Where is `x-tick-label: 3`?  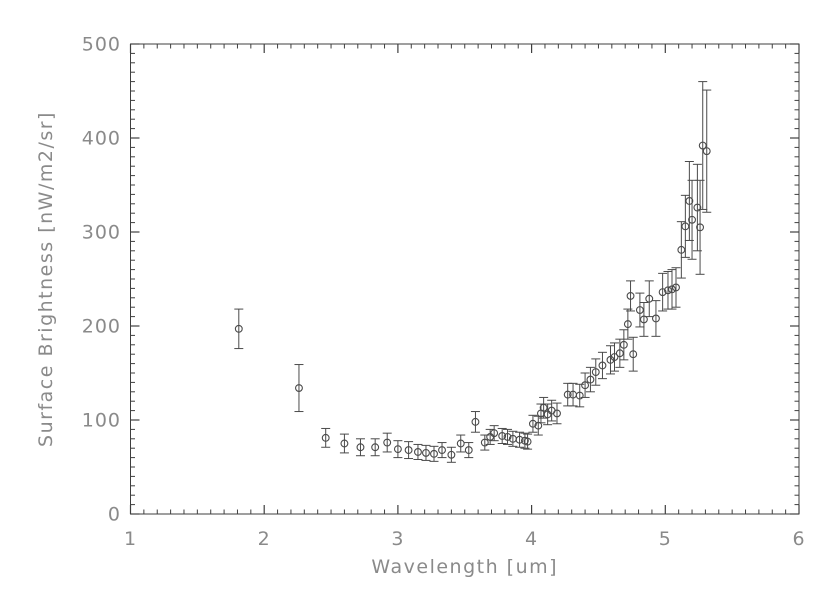 x-tick-label: 3 is located at coordinates (397, 539).